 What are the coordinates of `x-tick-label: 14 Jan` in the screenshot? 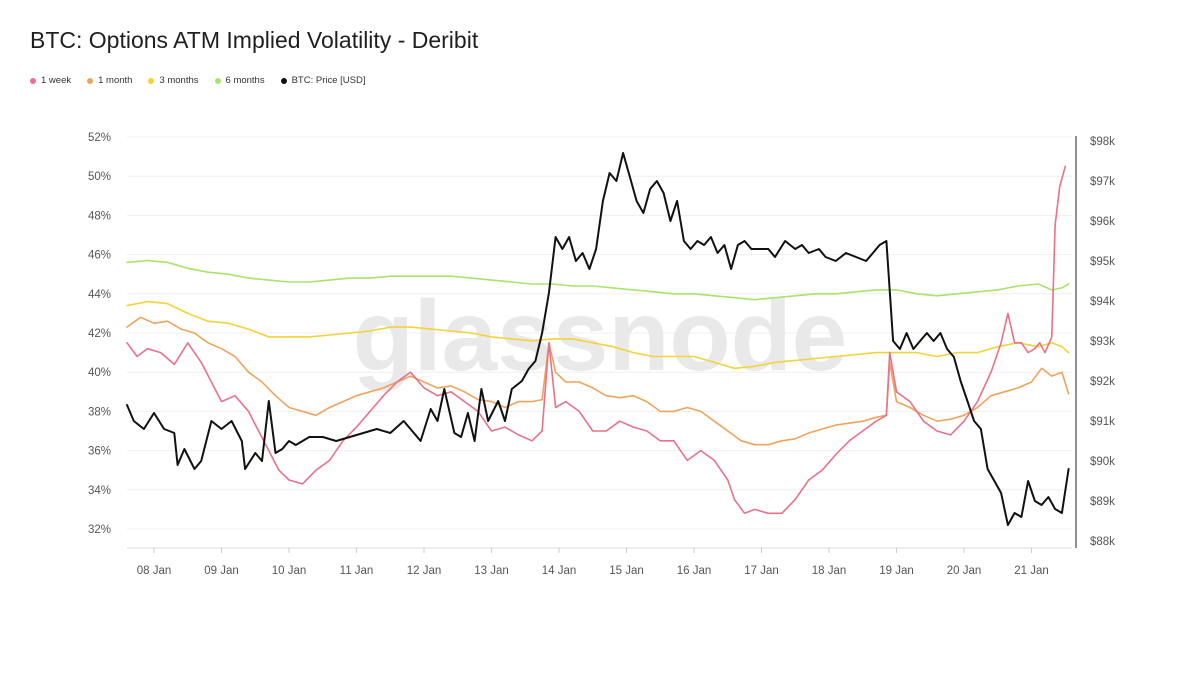 It's located at (559, 571).